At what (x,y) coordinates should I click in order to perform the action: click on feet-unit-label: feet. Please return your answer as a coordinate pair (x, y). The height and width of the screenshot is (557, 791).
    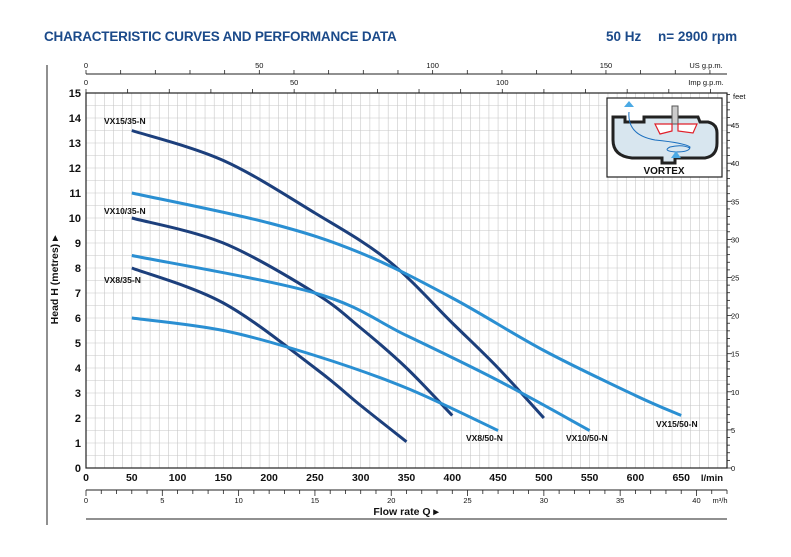
    Looking at the image, I should click on (739, 96).